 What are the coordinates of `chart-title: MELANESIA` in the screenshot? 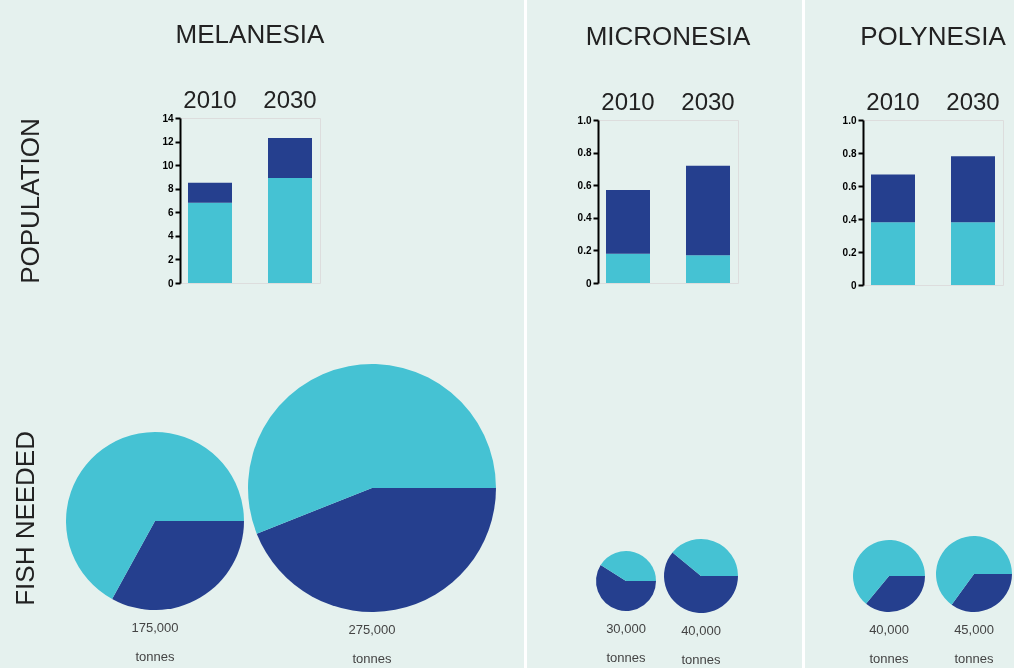 It's located at (250, 34).